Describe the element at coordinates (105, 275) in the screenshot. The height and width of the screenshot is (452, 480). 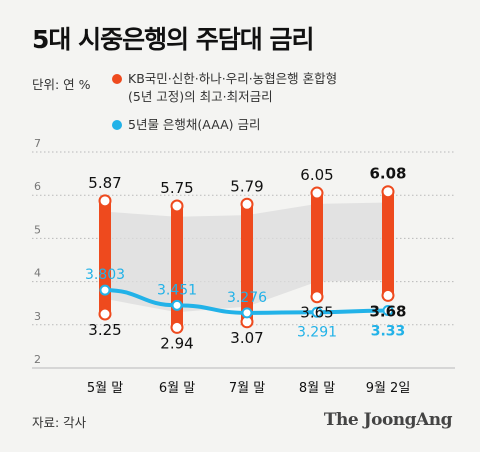
I see `bond-value-label-0: 3.803` at that location.